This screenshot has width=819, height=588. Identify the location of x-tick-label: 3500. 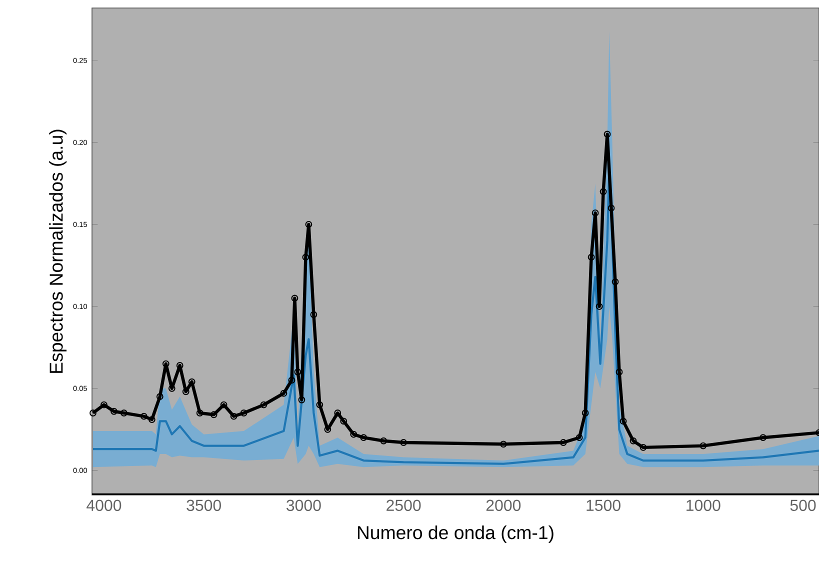
(204, 506).